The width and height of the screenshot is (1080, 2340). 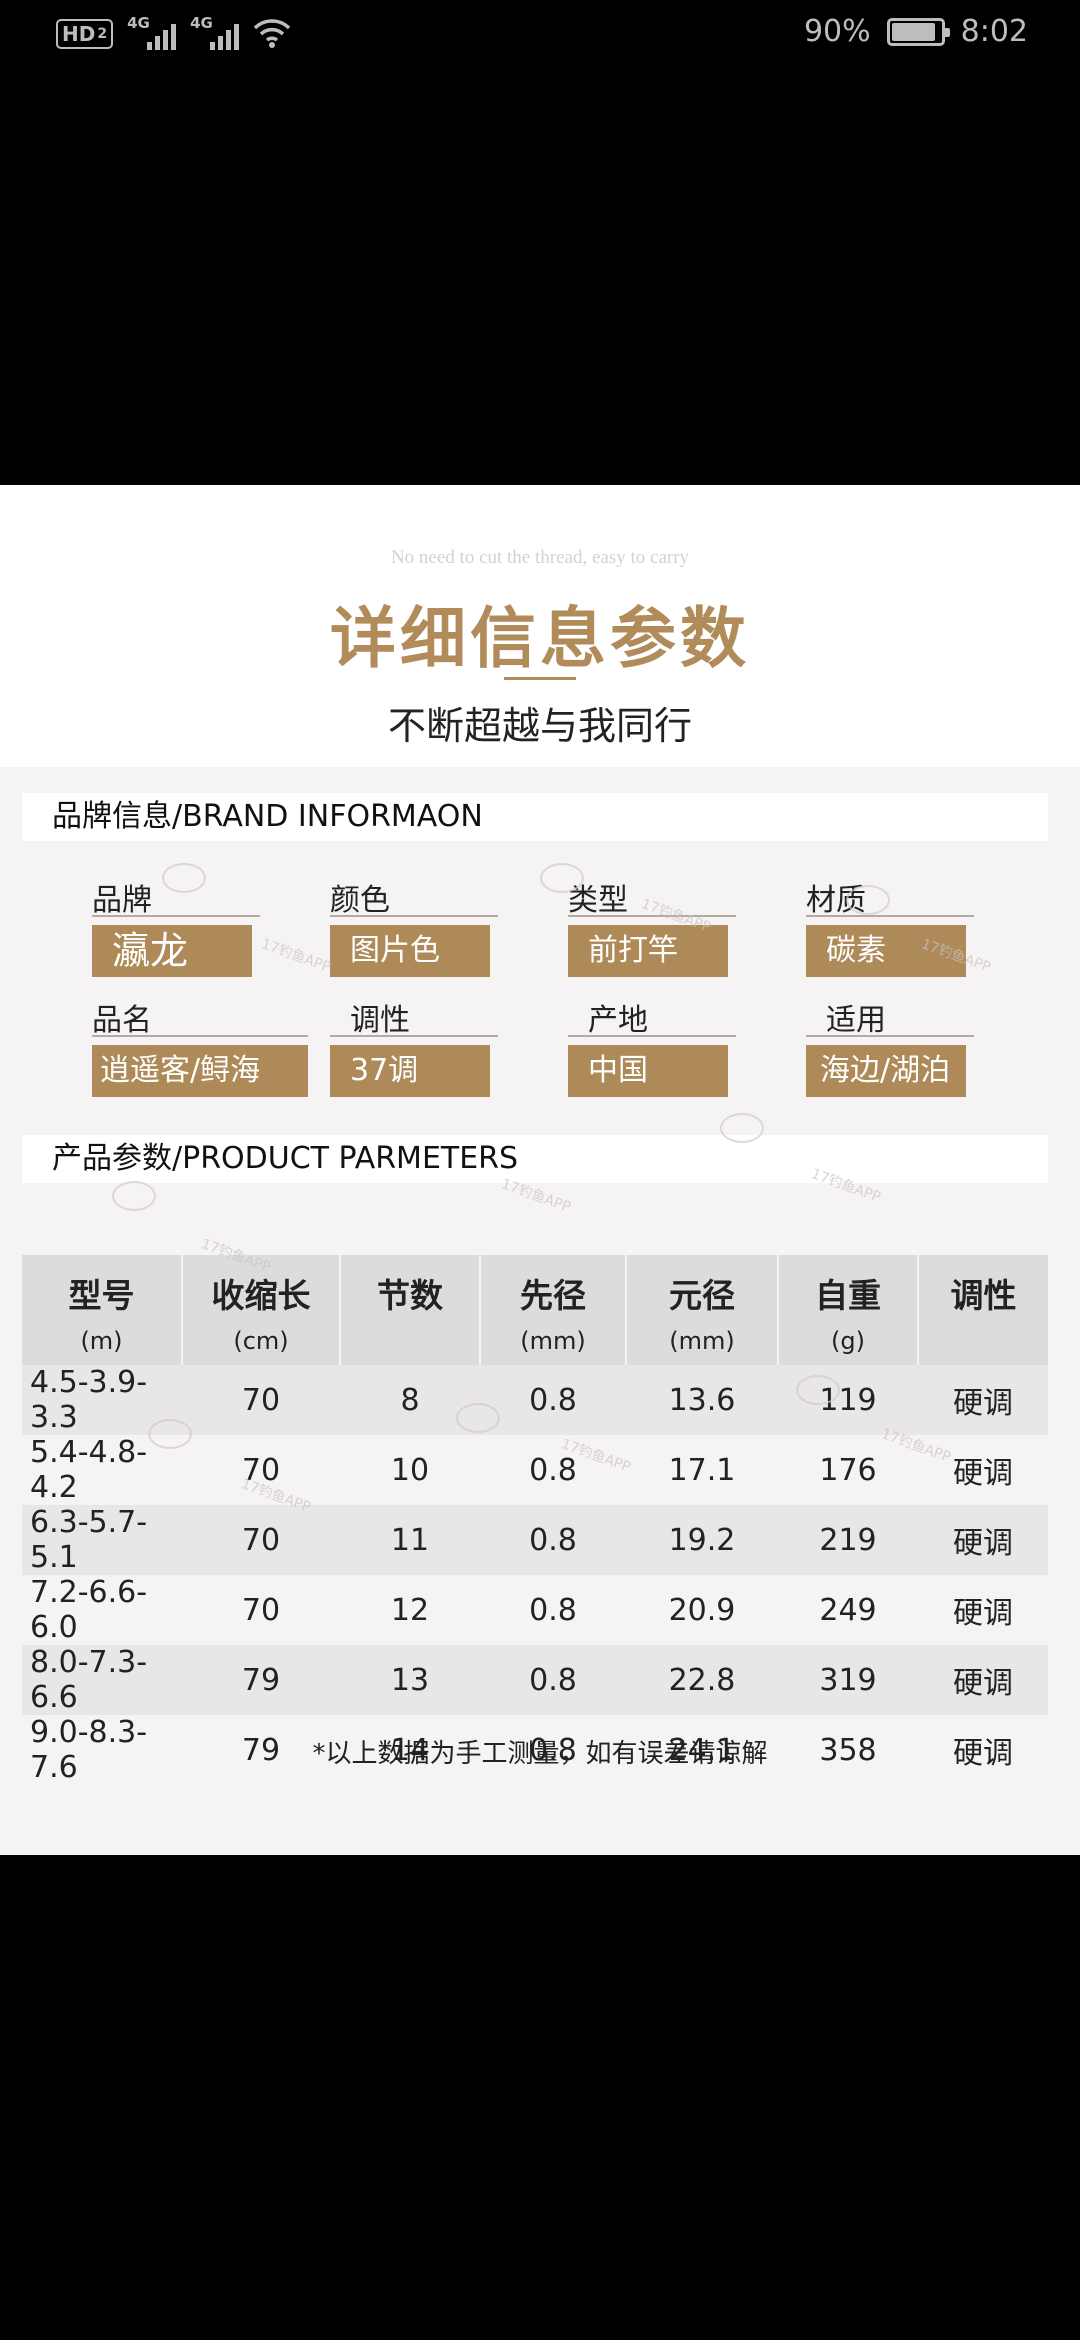 I want to click on table-cell: 20.9, so click(x=702, y=1610).